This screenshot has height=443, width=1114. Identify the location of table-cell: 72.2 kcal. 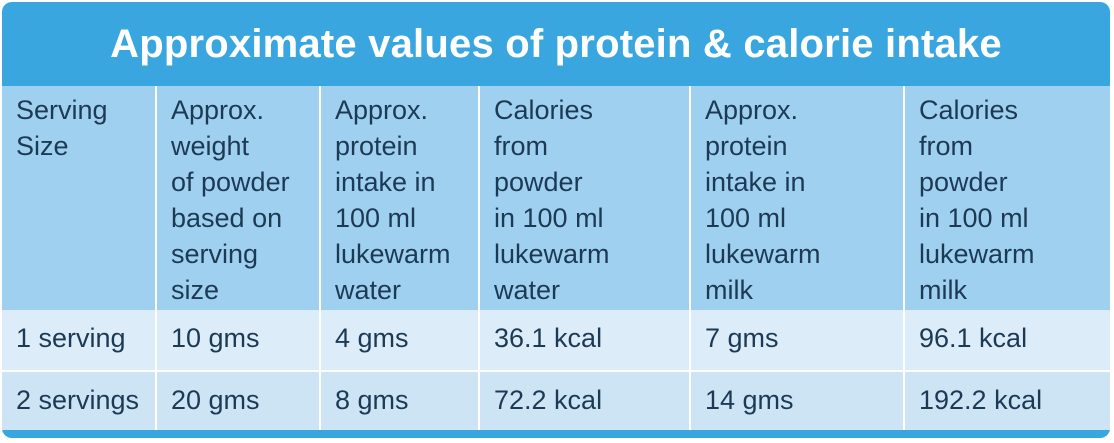
(584, 401).